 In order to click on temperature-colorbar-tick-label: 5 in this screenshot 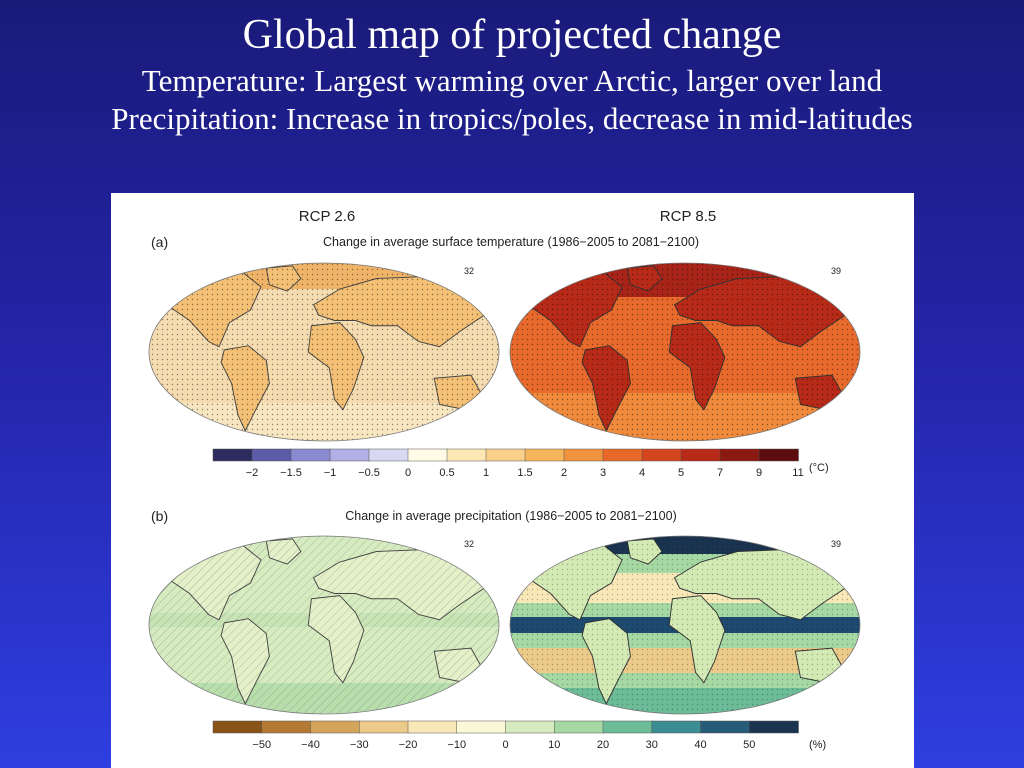, I will do `click(681, 473)`.